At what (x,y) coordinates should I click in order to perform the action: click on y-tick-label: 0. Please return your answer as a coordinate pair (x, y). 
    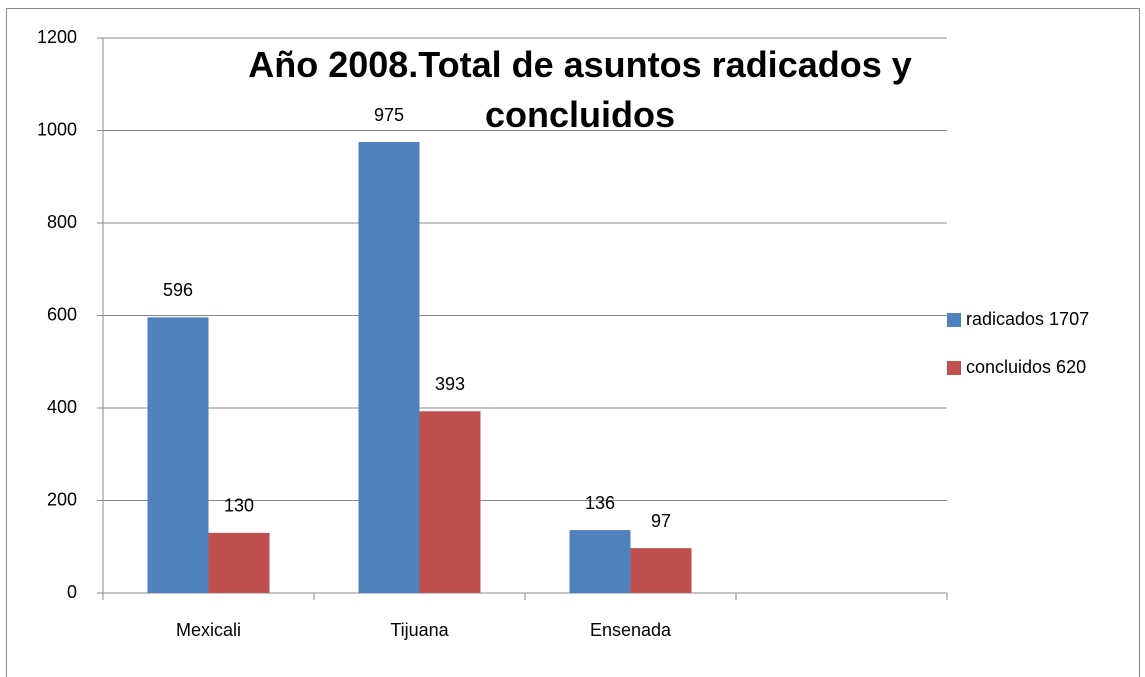
    Looking at the image, I should click on (72, 592).